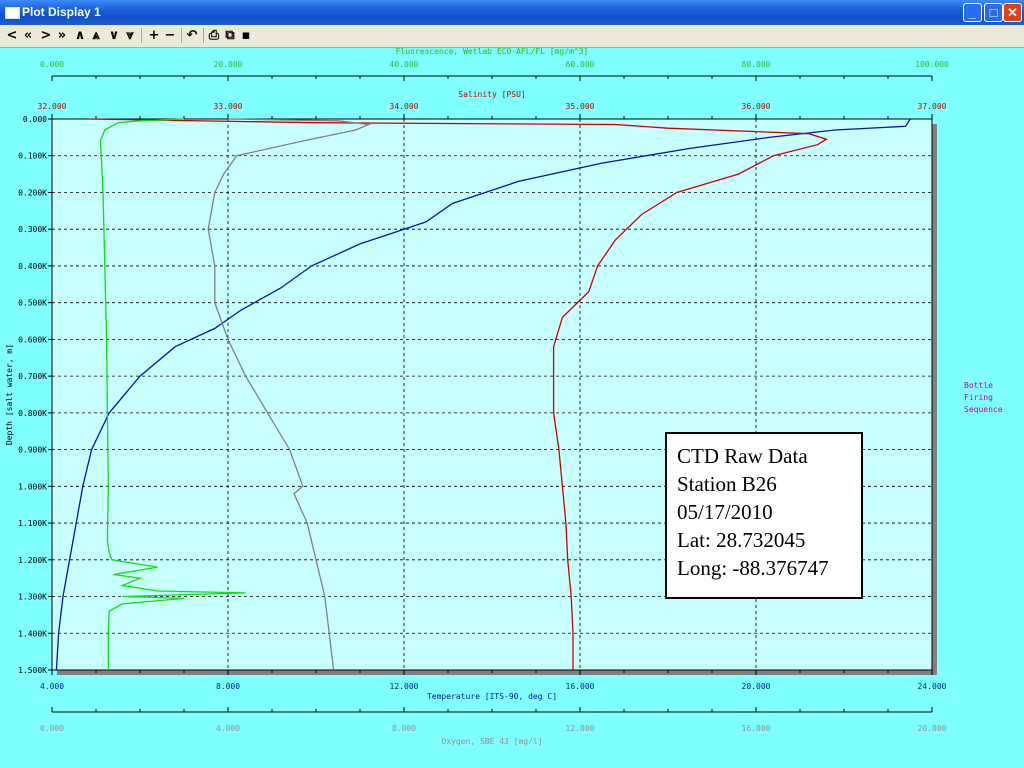 The height and width of the screenshot is (768, 1024). I want to click on minimize-button: _, so click(972, 12).